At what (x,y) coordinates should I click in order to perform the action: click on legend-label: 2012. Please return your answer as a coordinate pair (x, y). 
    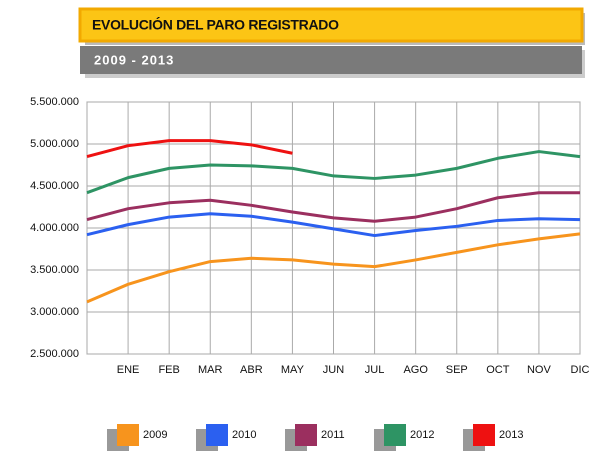
    Looking at the image, I should click on (422, 435).